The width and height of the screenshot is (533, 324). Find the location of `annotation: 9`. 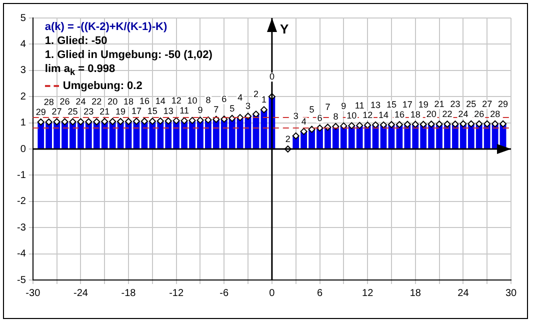

annotation: 9 is located at coordinates (200, 110).